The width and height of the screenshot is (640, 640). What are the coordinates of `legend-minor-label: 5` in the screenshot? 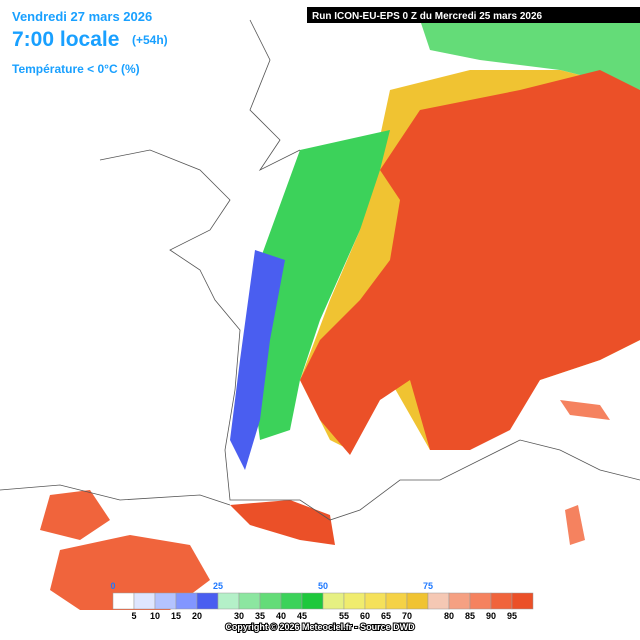 It's located at (133, 616).